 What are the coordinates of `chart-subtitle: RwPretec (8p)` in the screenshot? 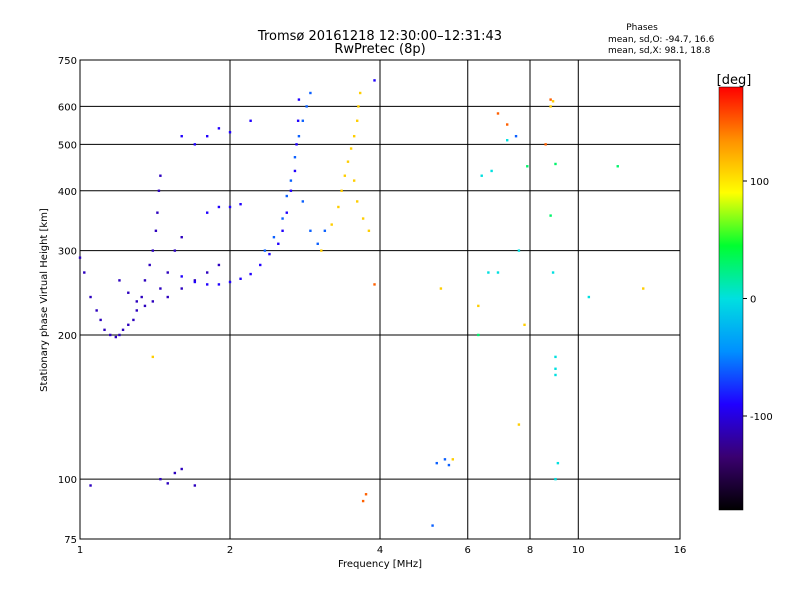 It's located at (379, 49).